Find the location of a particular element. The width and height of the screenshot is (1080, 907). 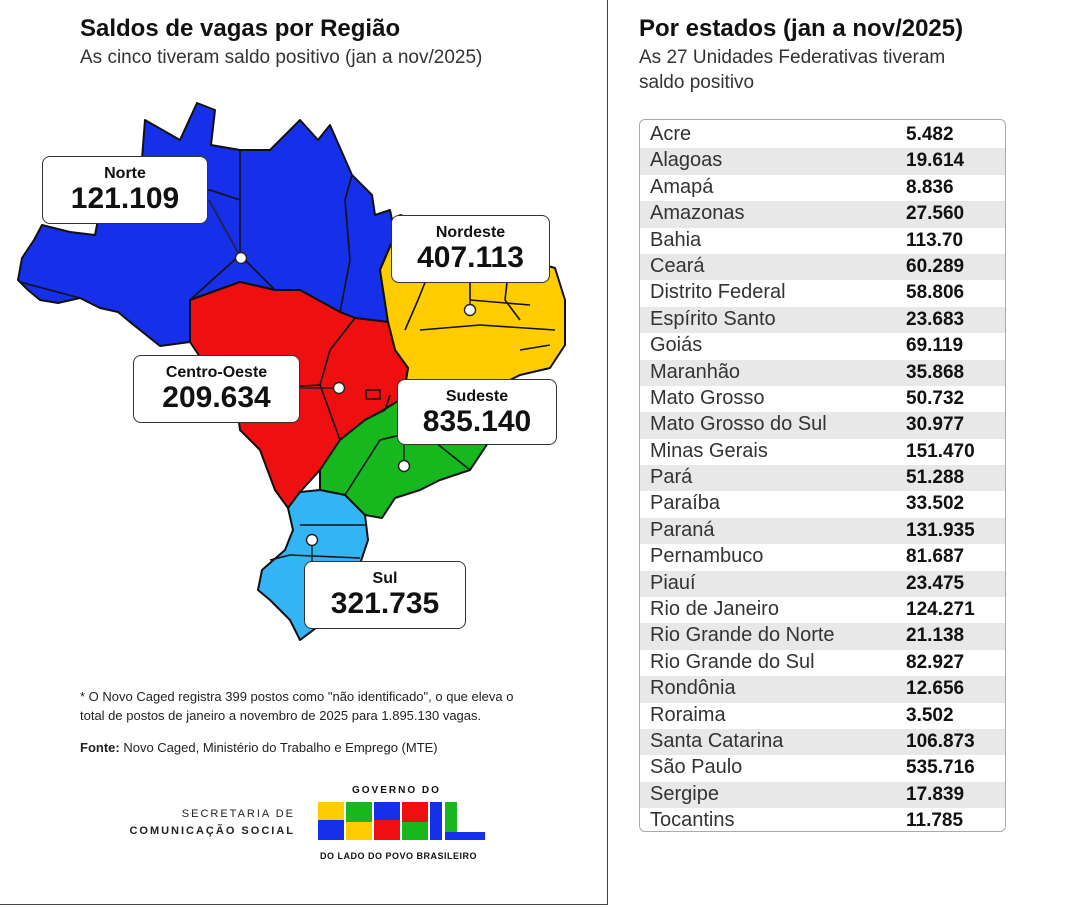

table-row: Mato Grosso 50.732 is located at coordinates (822, 399).